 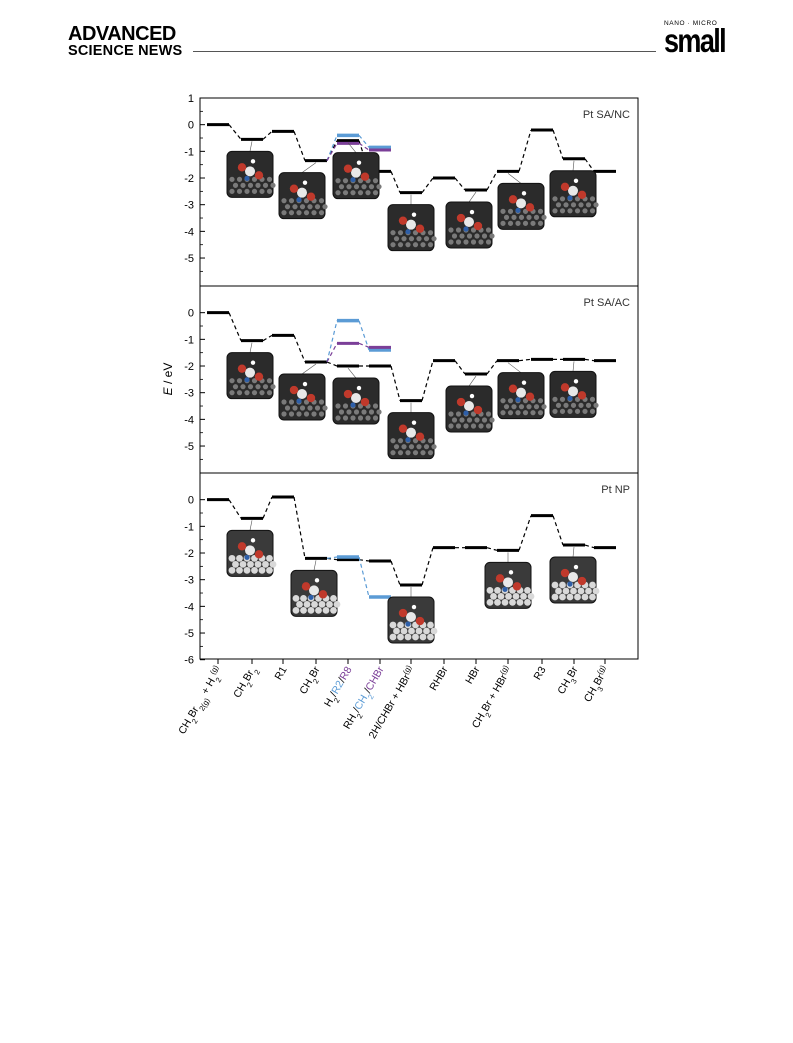 What do you see at coordinates (539, 673) in the screenshot?
I see `x-tick-label: R3` at bounding box center [539, 673].